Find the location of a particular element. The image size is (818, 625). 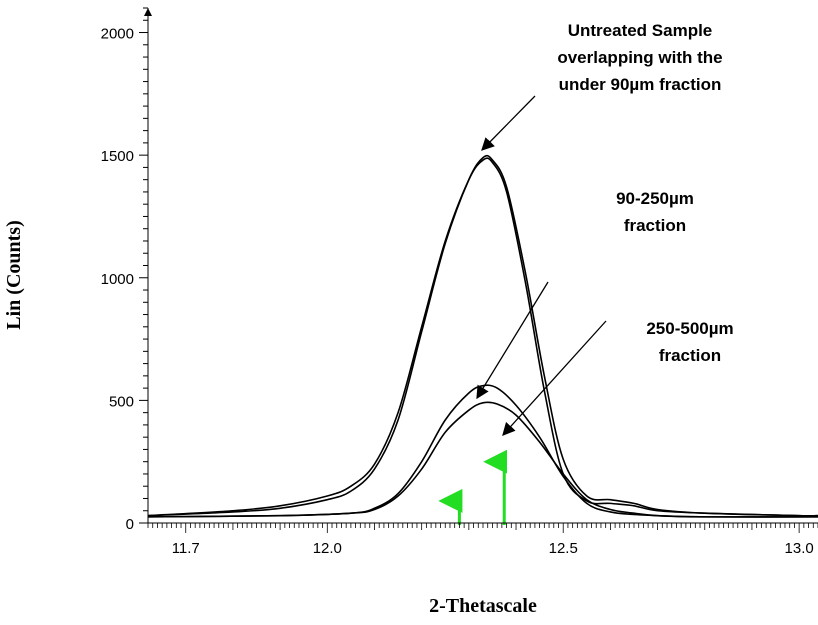

x-tick-label: 12.5 is located at coordinates (563, 548).